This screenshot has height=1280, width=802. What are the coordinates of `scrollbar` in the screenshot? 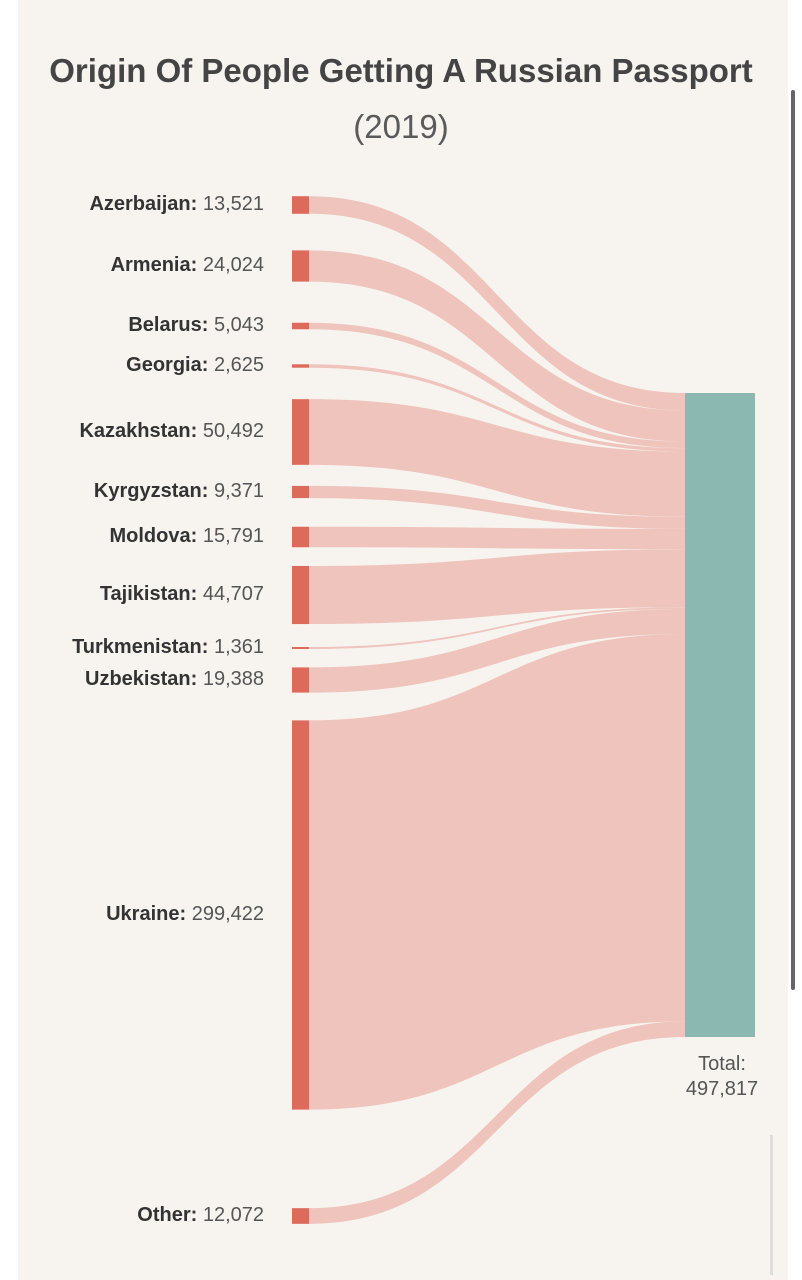 It's located at (793, 540).